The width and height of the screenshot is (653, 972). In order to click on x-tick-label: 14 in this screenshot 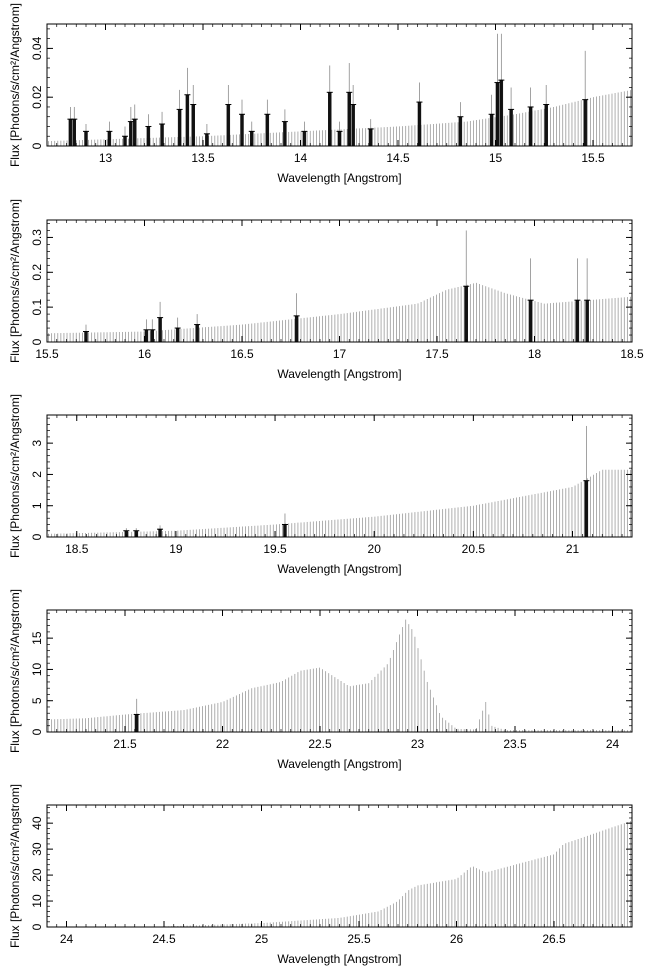, I will do `click(301, 158)`.